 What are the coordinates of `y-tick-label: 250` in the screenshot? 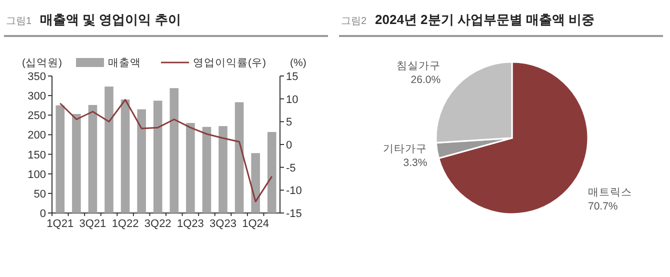 It's located at (37, 116).